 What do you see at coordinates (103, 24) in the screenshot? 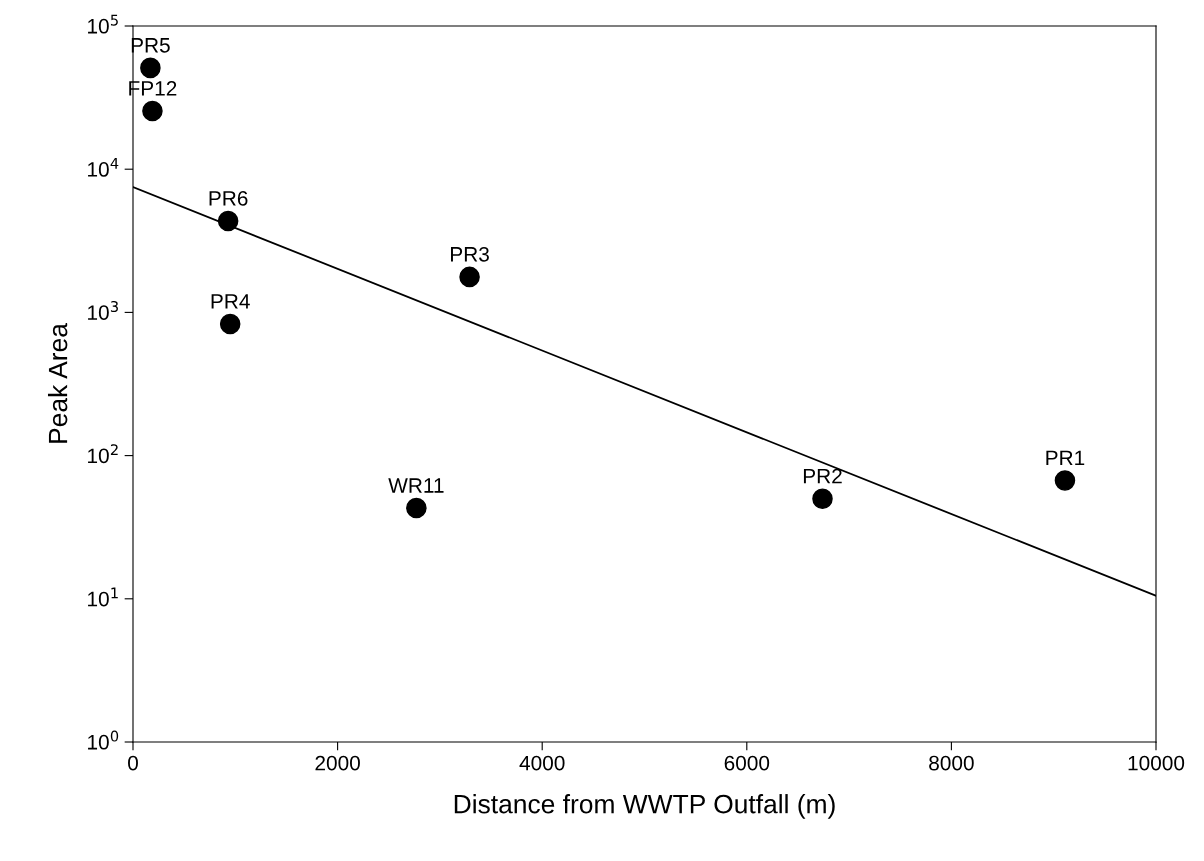
I see `y-tick-label: 10$^{5}$` at bounding box center [103, 24].